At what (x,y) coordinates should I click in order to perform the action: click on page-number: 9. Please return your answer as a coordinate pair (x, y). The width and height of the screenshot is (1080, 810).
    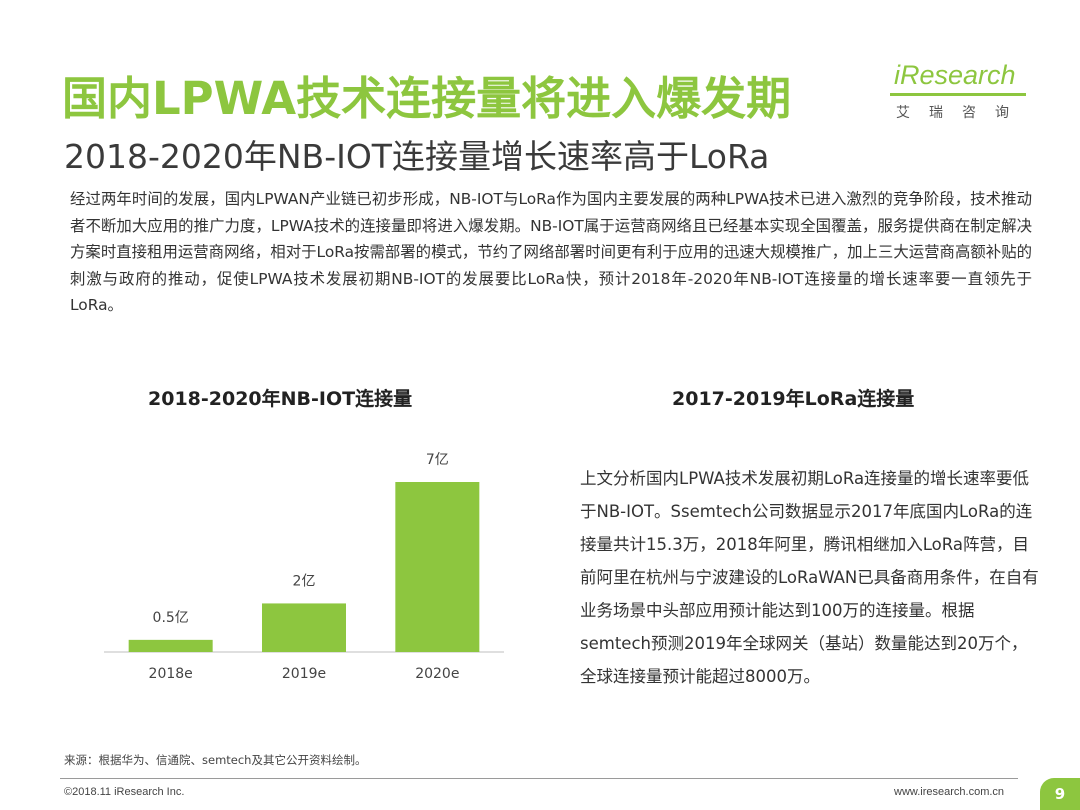
    Looking at the image, I should click on (1060, 794).